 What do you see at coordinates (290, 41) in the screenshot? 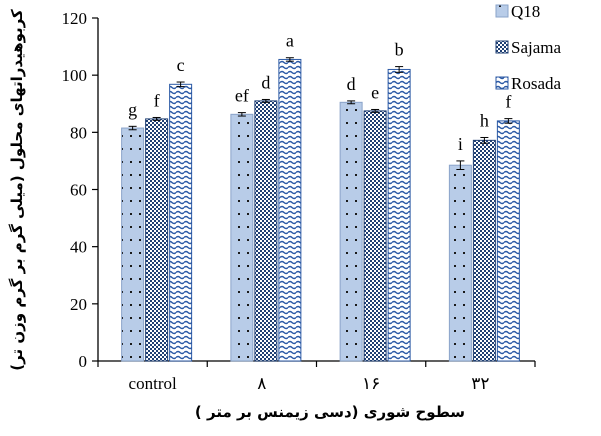
I see `significance-letter: a` at bounding box center [290, 41].